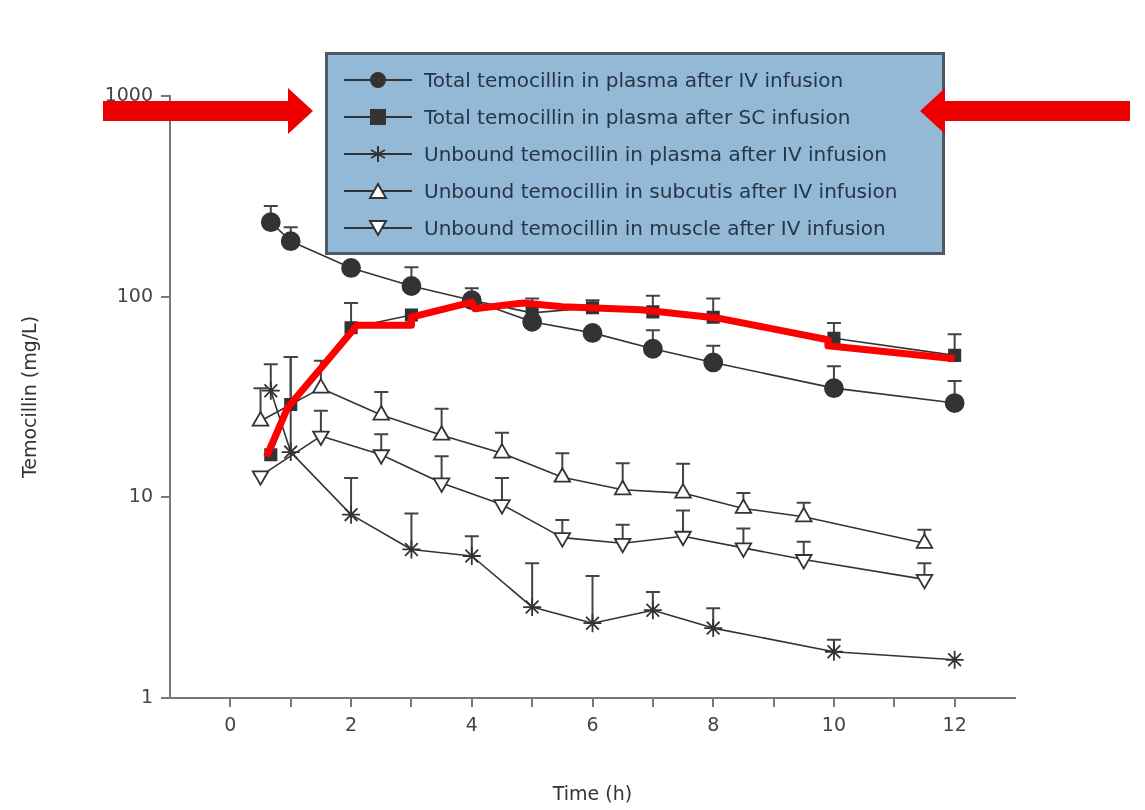 The height and width of the screenshot is (810, 1145). Describe the element at coordinates (29, 397) in the screenshot. I see `y-axis-title: Temocillin (mg/L)` at that location.